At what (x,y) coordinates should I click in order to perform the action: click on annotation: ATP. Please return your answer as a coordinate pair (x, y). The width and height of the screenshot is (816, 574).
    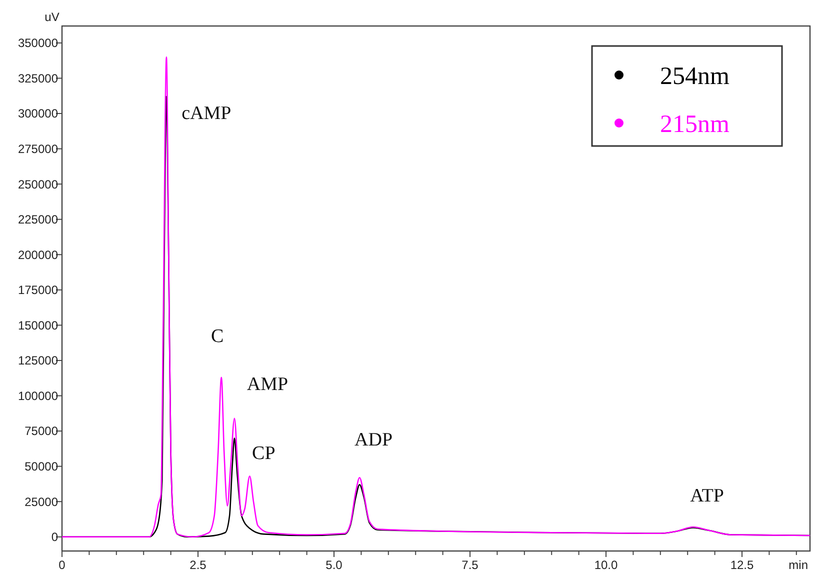
    Looking at the image, I should click on (707, 496).